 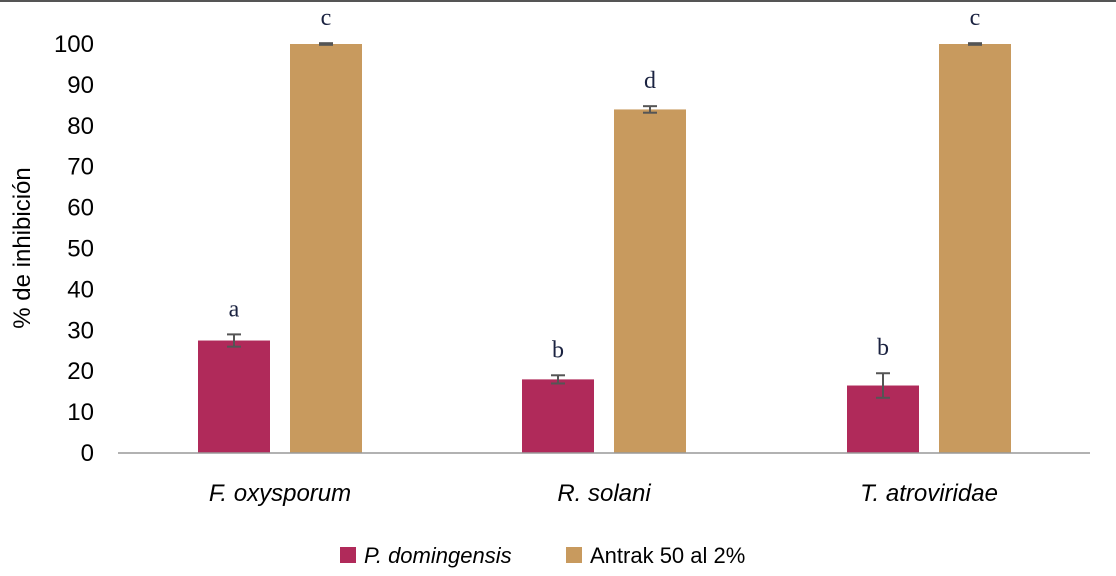 I want to click on significance-letter-antrak-50-al-2-t-atroviridae: c, so click(x=975, y=18).